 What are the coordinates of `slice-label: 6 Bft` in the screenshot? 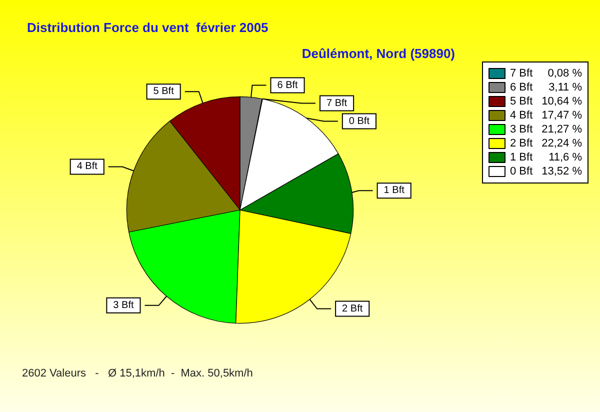 It's located at (287, 85).